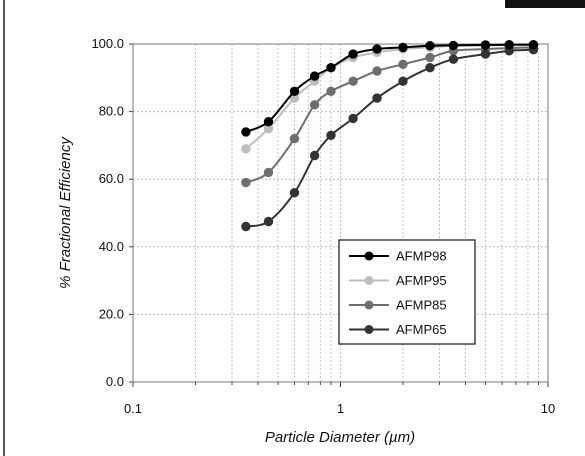 The height and width of the screenshot is (456, 585). I want to click on frame-left-border, so click(4, 228).